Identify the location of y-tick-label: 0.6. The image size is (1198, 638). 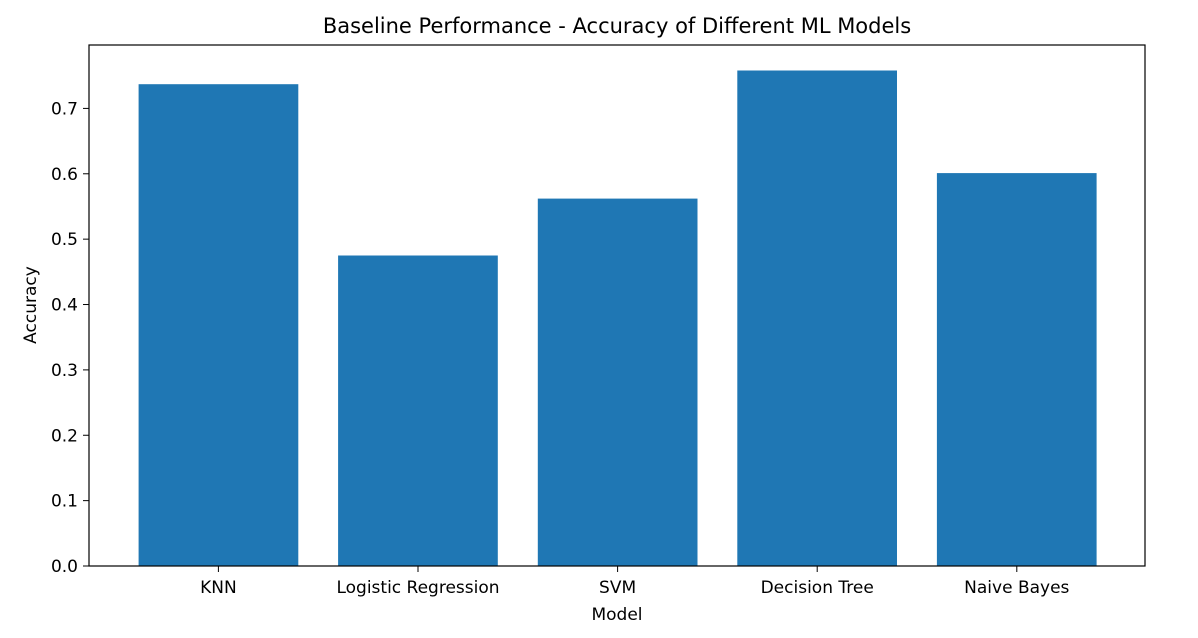
(64, 175).